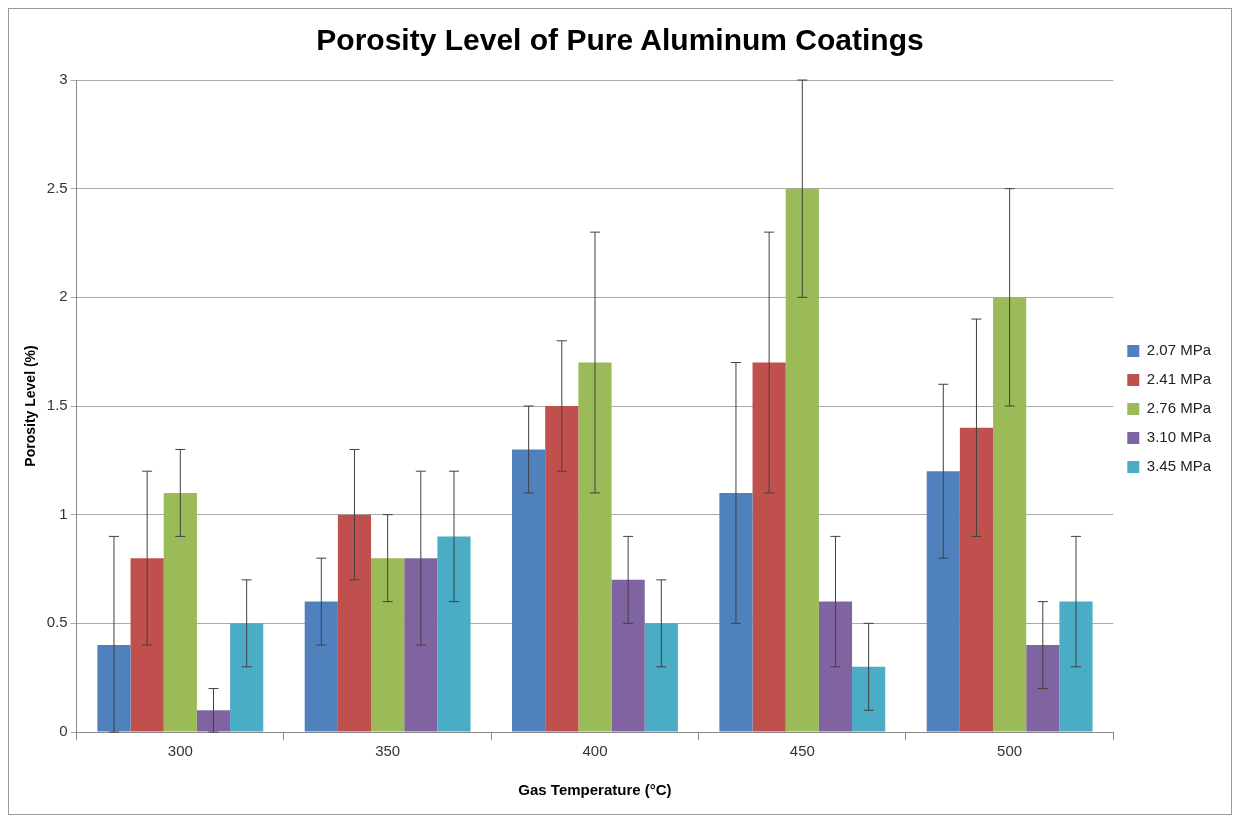 This screenshot has height=825, width=1242. I want to click on legend-label: 2.41 MPa, so click(1179, 379).